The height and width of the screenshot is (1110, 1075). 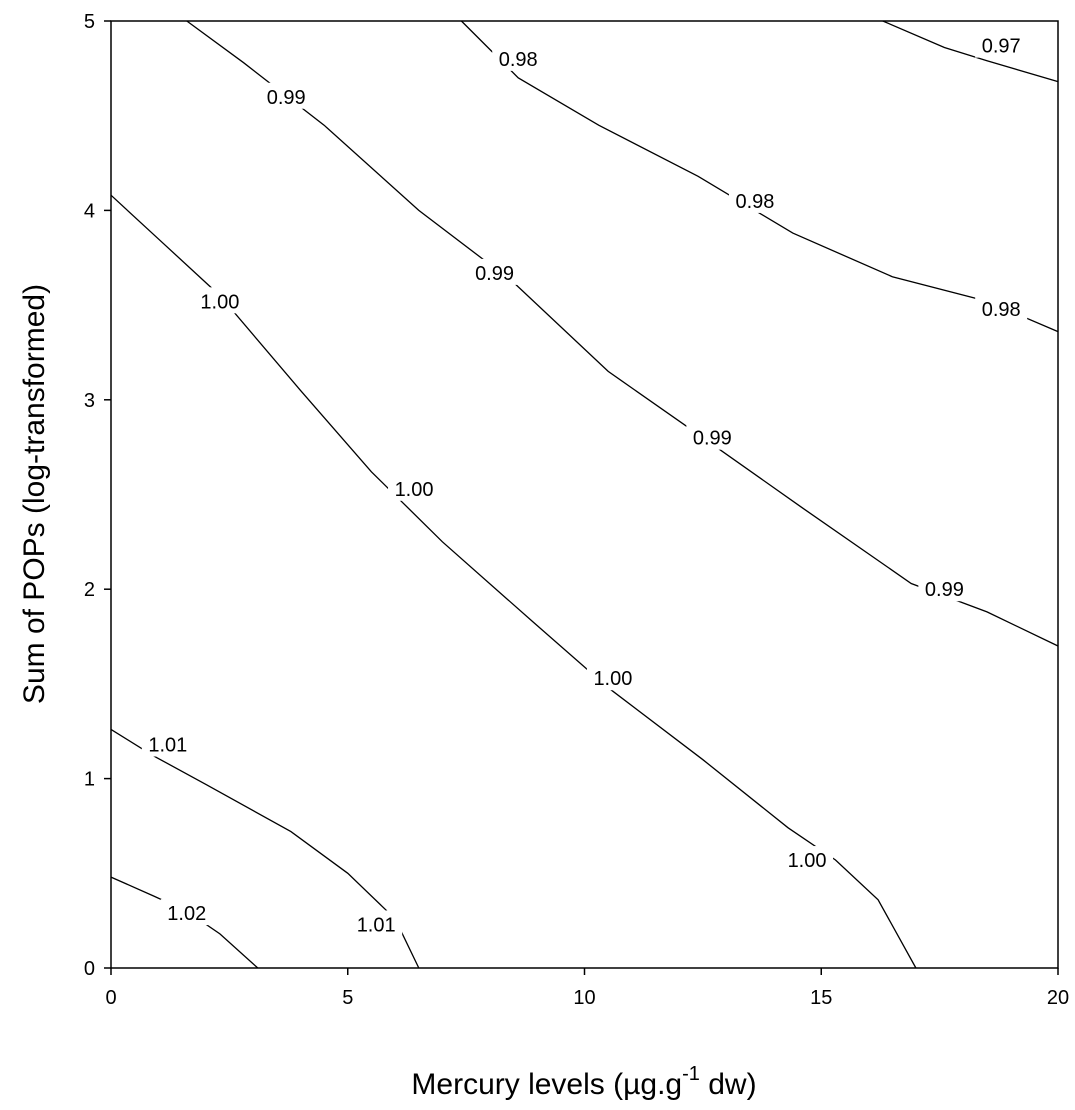 I want to click on x-tick-label: 0, so click(x=110, y=998).